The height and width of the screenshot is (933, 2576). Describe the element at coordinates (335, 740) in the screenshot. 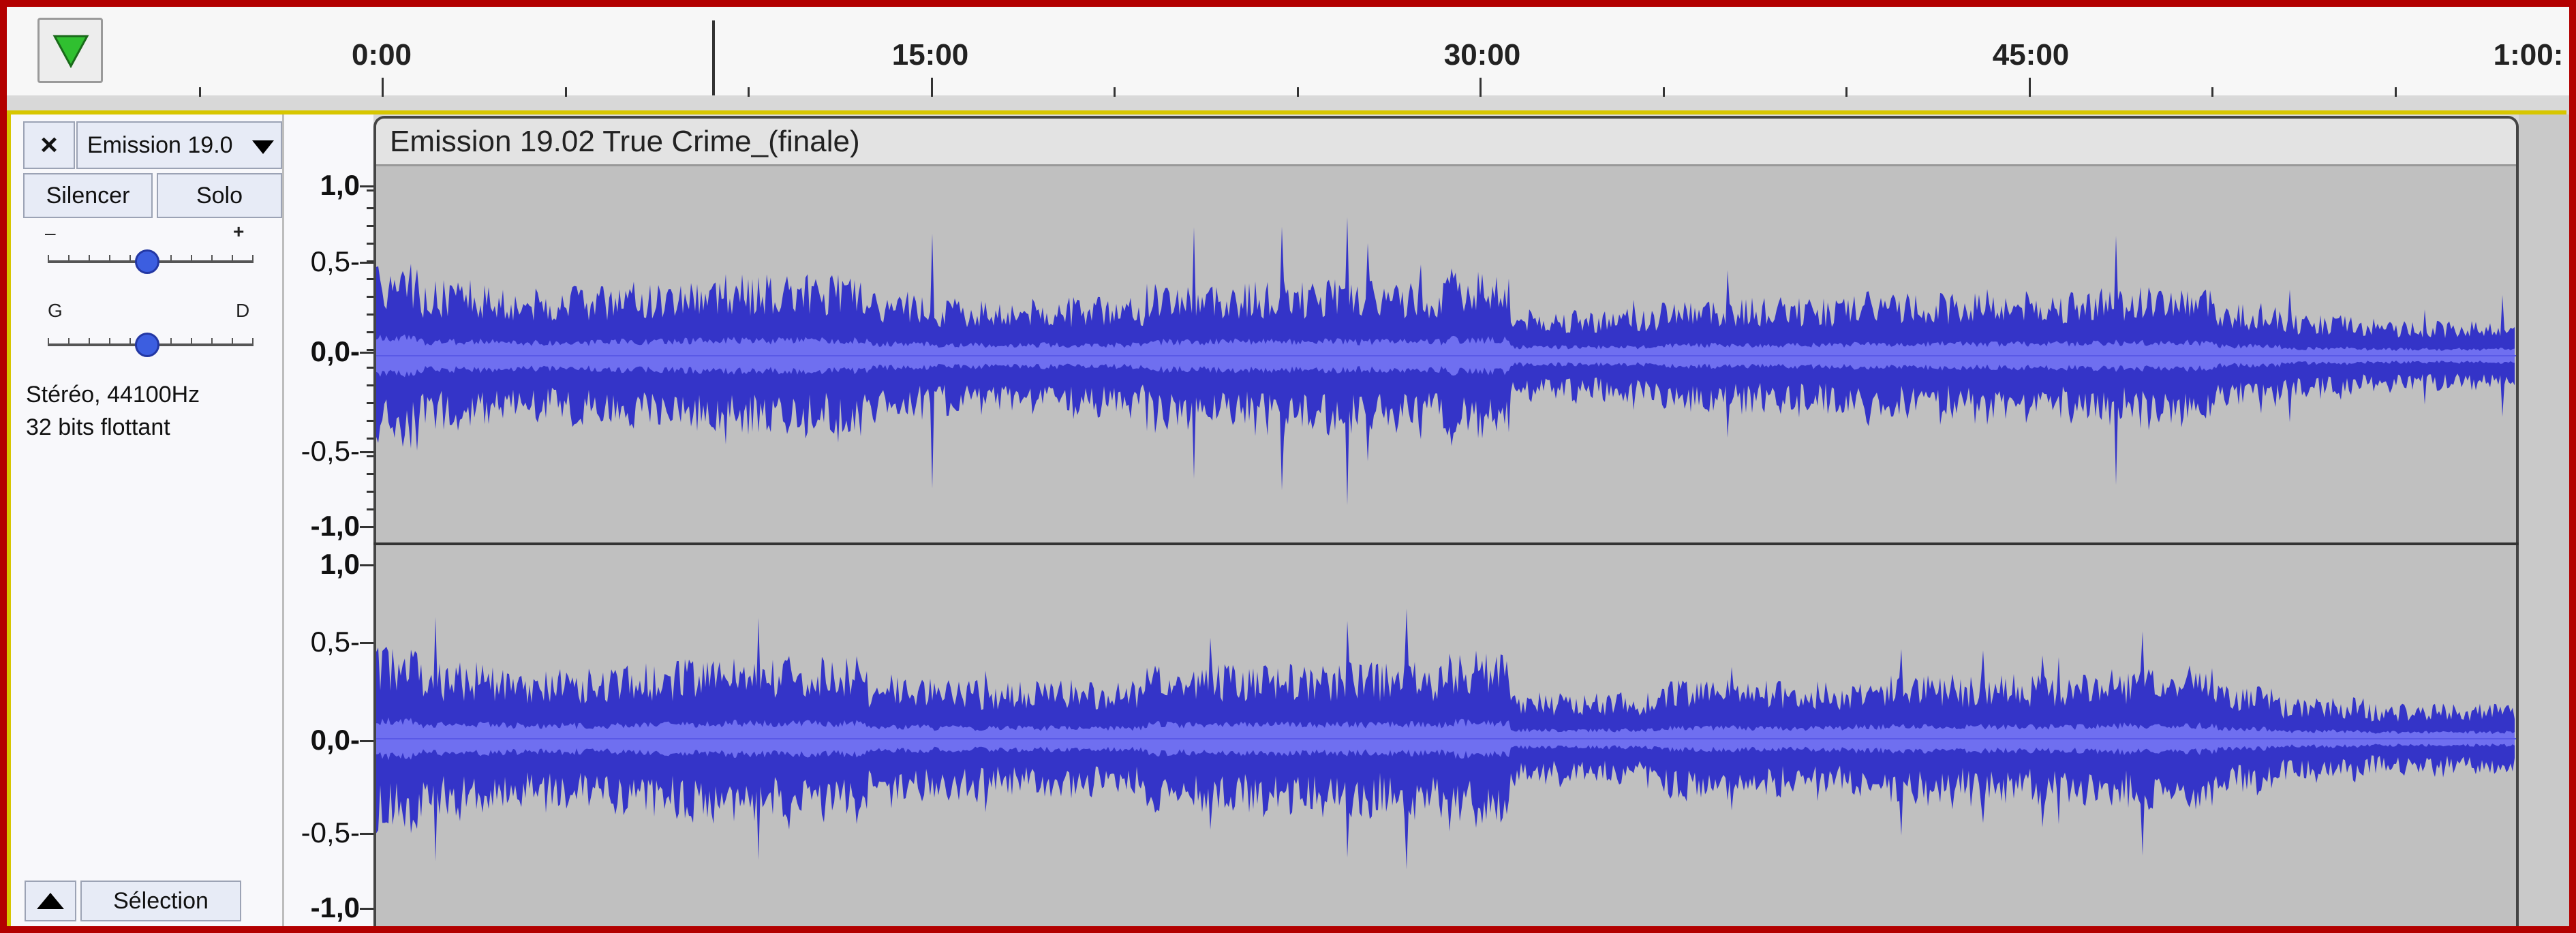

I see `scale-bottom-0: 0,0-` at that location.